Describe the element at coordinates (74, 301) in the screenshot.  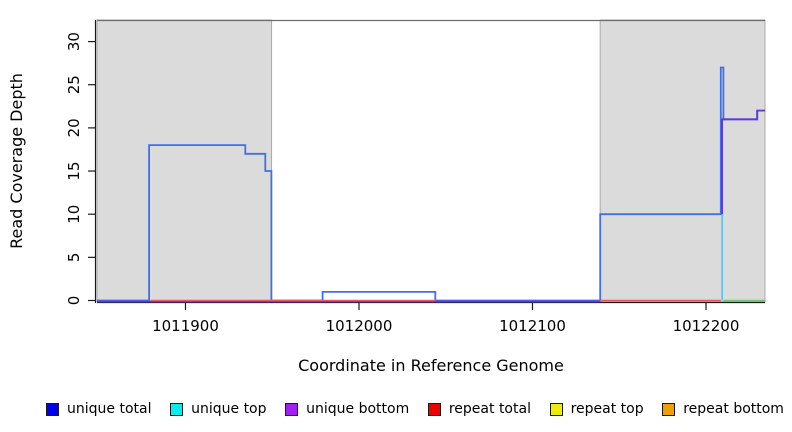
I see `y-tick-label: 0` at that location.